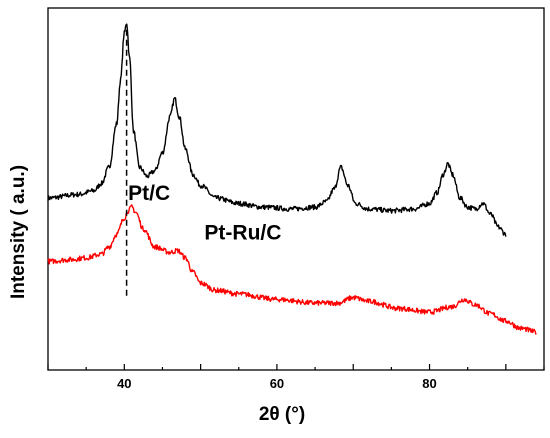  I want to click on x-axis-ticks, so click(296, 367).